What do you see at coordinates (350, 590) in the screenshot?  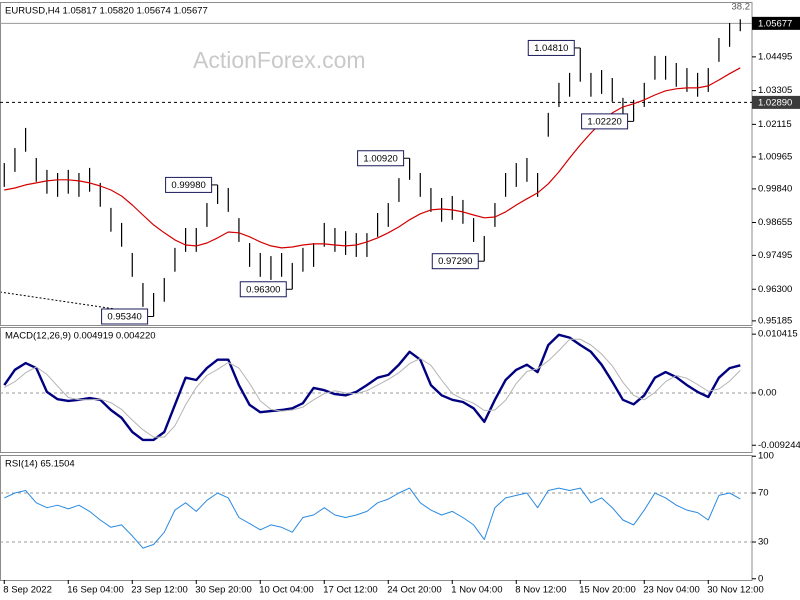 I see `x-tick-label: 17 Oct 12:00` at bounding box center [350, 590].